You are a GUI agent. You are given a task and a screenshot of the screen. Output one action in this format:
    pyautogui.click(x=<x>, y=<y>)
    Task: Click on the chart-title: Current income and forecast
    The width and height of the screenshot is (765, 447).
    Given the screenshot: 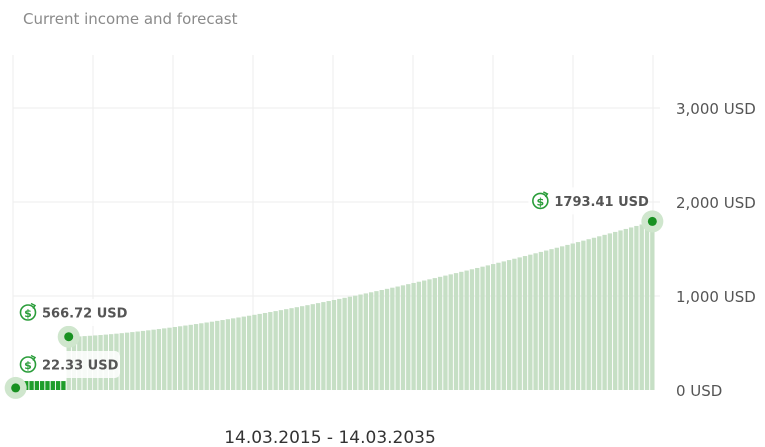 What is the action you would take?
    pyautogui.click(x=130, y=19)
    